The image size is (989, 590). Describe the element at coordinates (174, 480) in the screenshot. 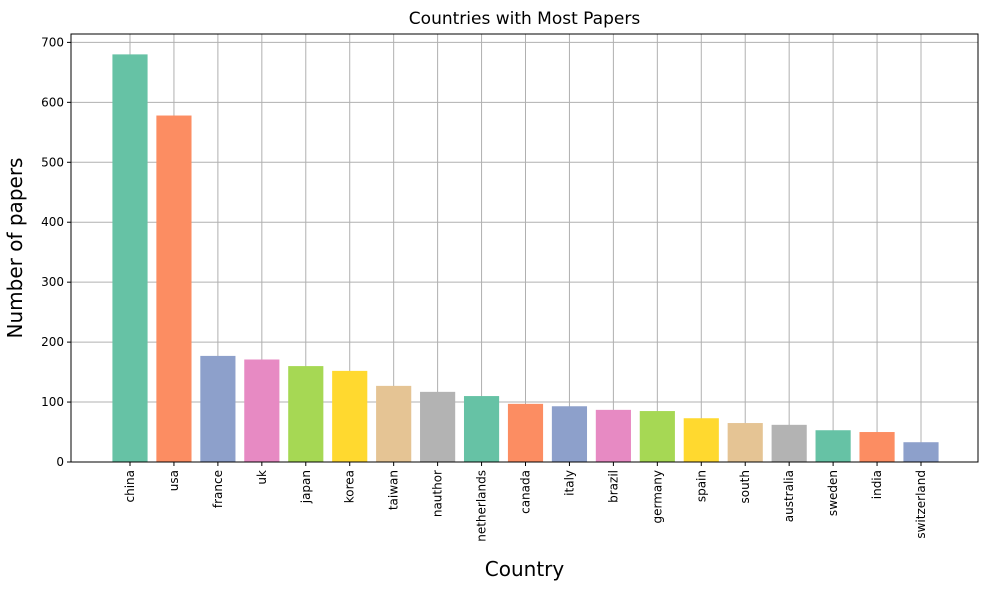

I see `x-tick-label: usa` at that location.